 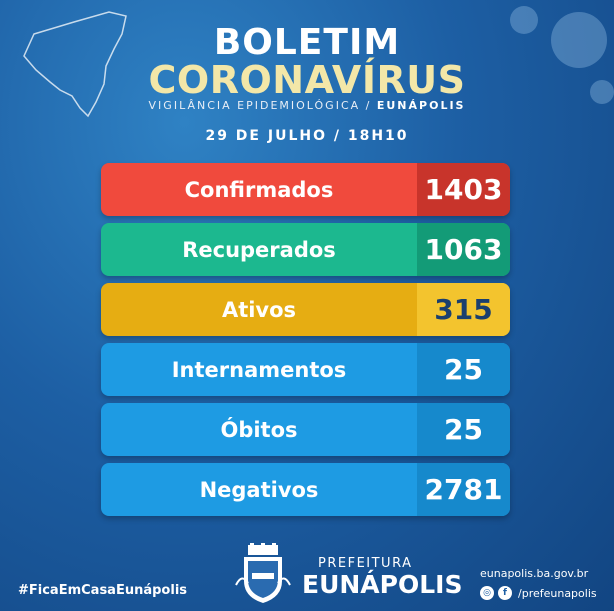 What do you see at coordinates (463, 189) in the screenshot?
I see `stat-value: 1403` at bounding box center [463, 189].